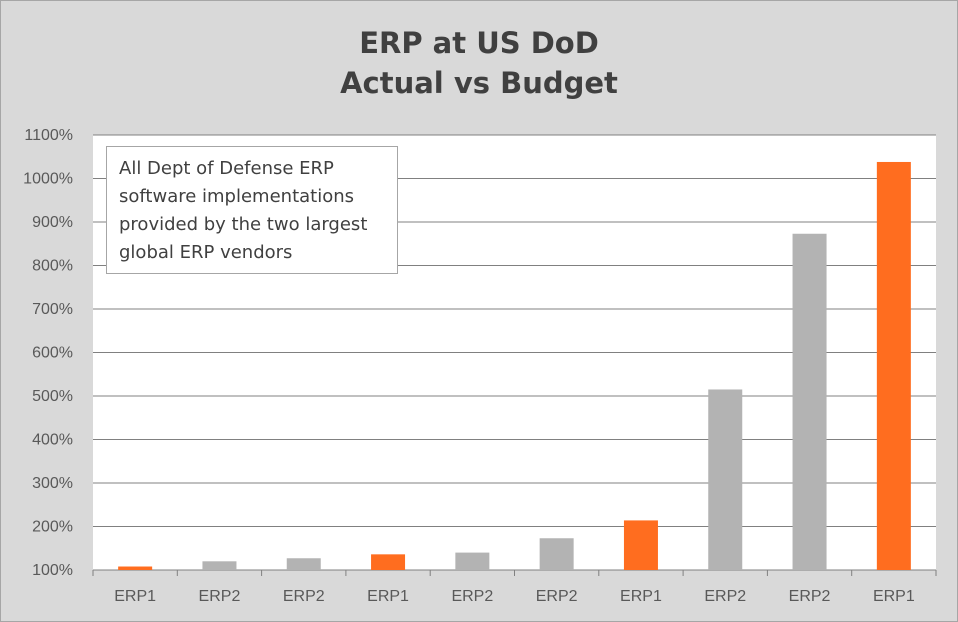 The width and height of the screenshot is (958, 622). What do you see at coordinates (479, 83) in the screenshot?
I see `chart-title-line-2: Actual vs Budget` at bounding box center [479, 83].